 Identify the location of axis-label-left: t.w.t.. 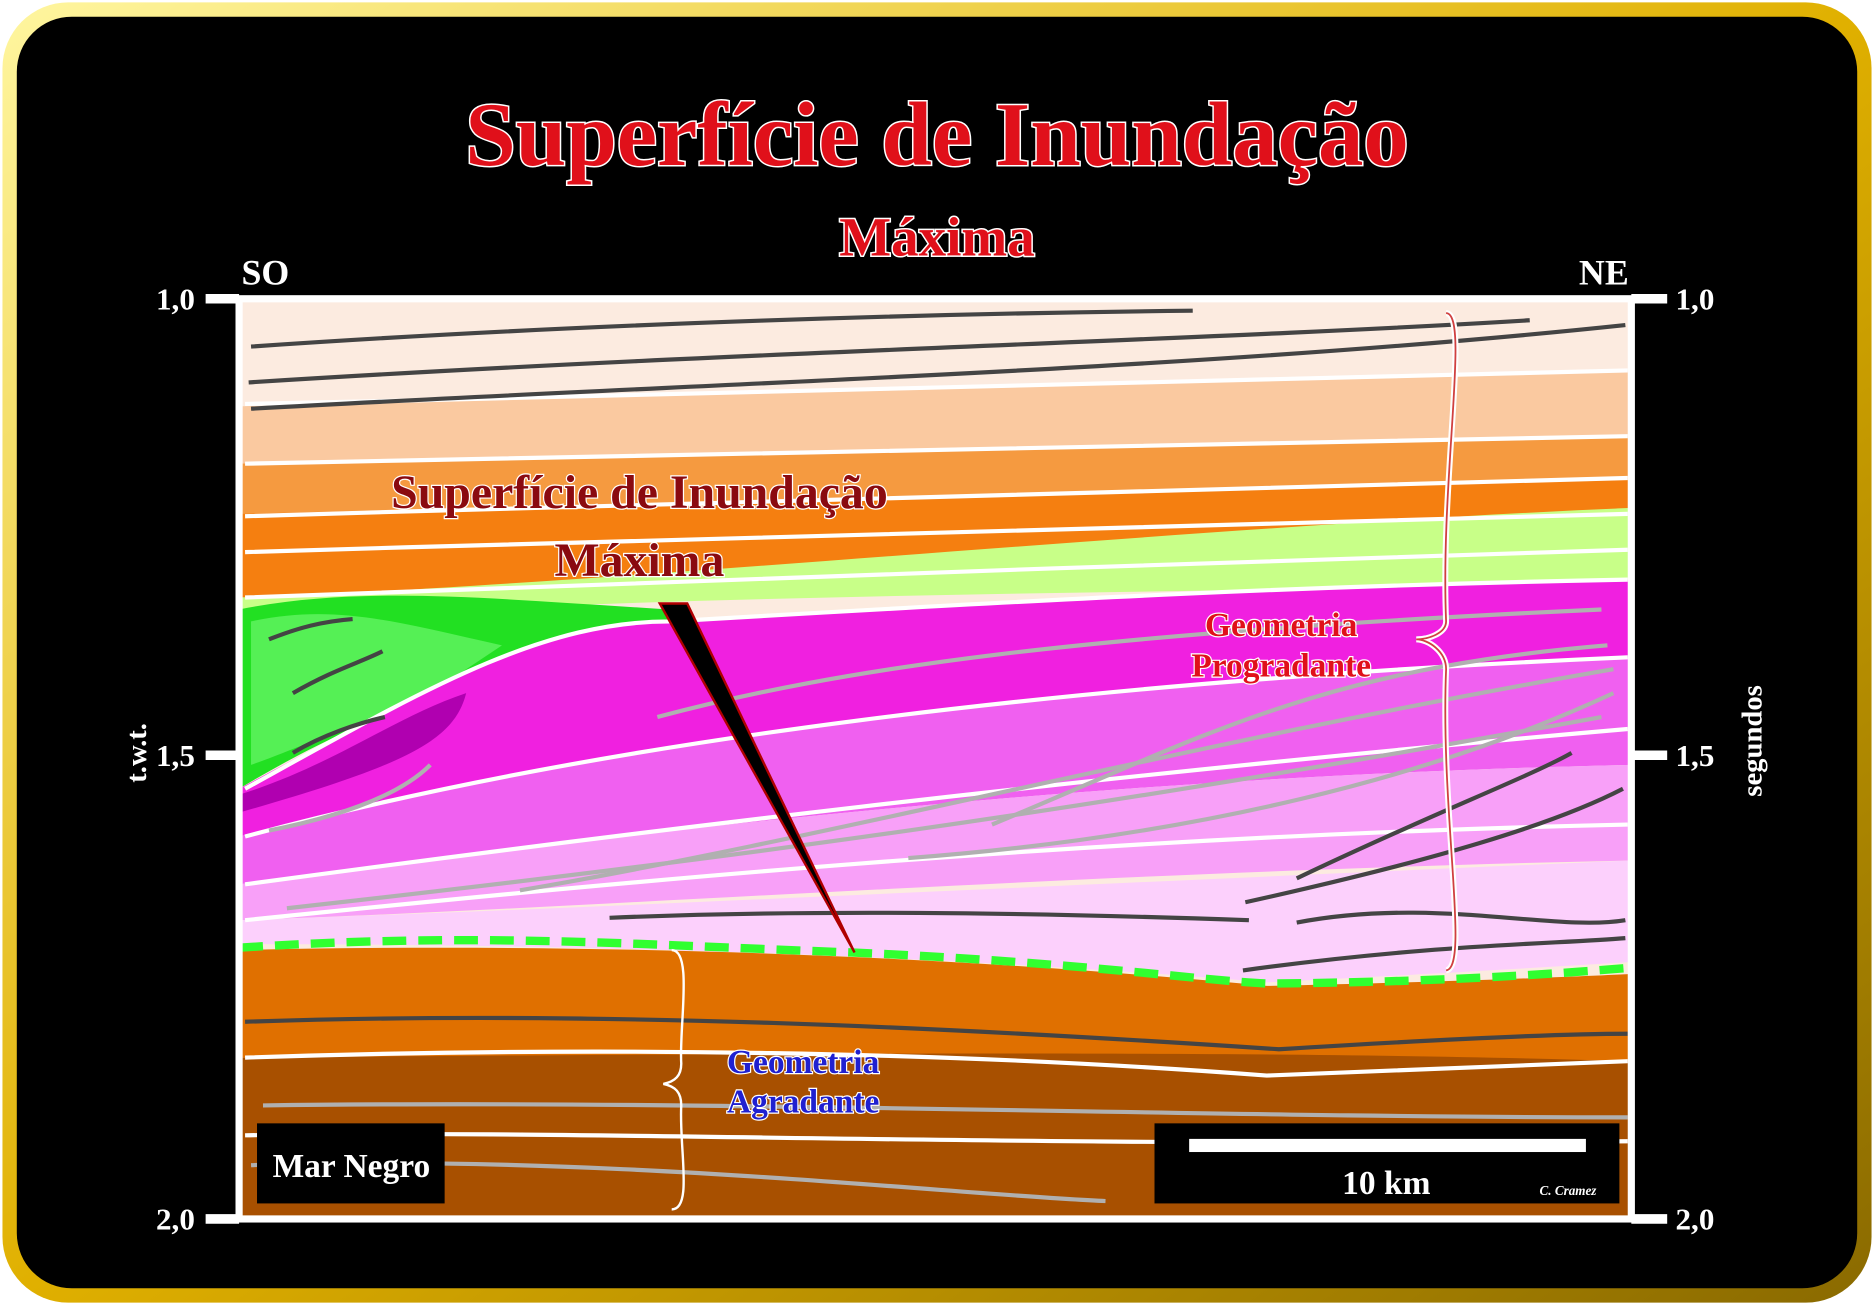
(137, 753).